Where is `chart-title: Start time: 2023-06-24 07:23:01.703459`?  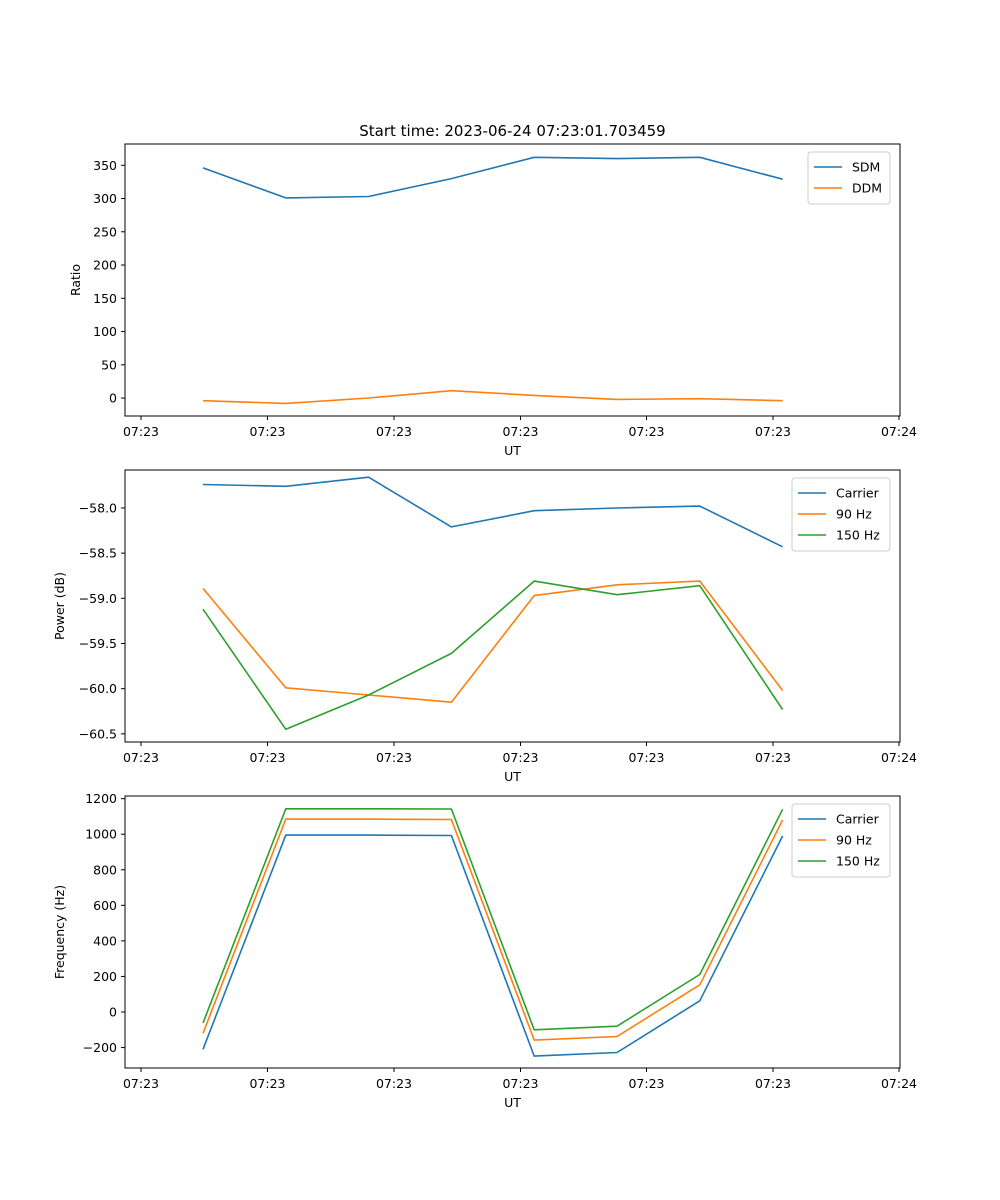
chart-title: Start time: 2023-06-24 07:23:01.703459 is located at coordinates (512, 131).